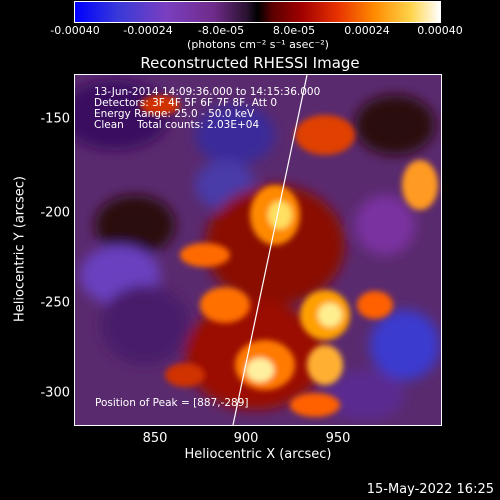  I want to click on info-detectors: Detectors: 3F 4F 5F 6F 7F 8F, Att 0, so click(186, 103).